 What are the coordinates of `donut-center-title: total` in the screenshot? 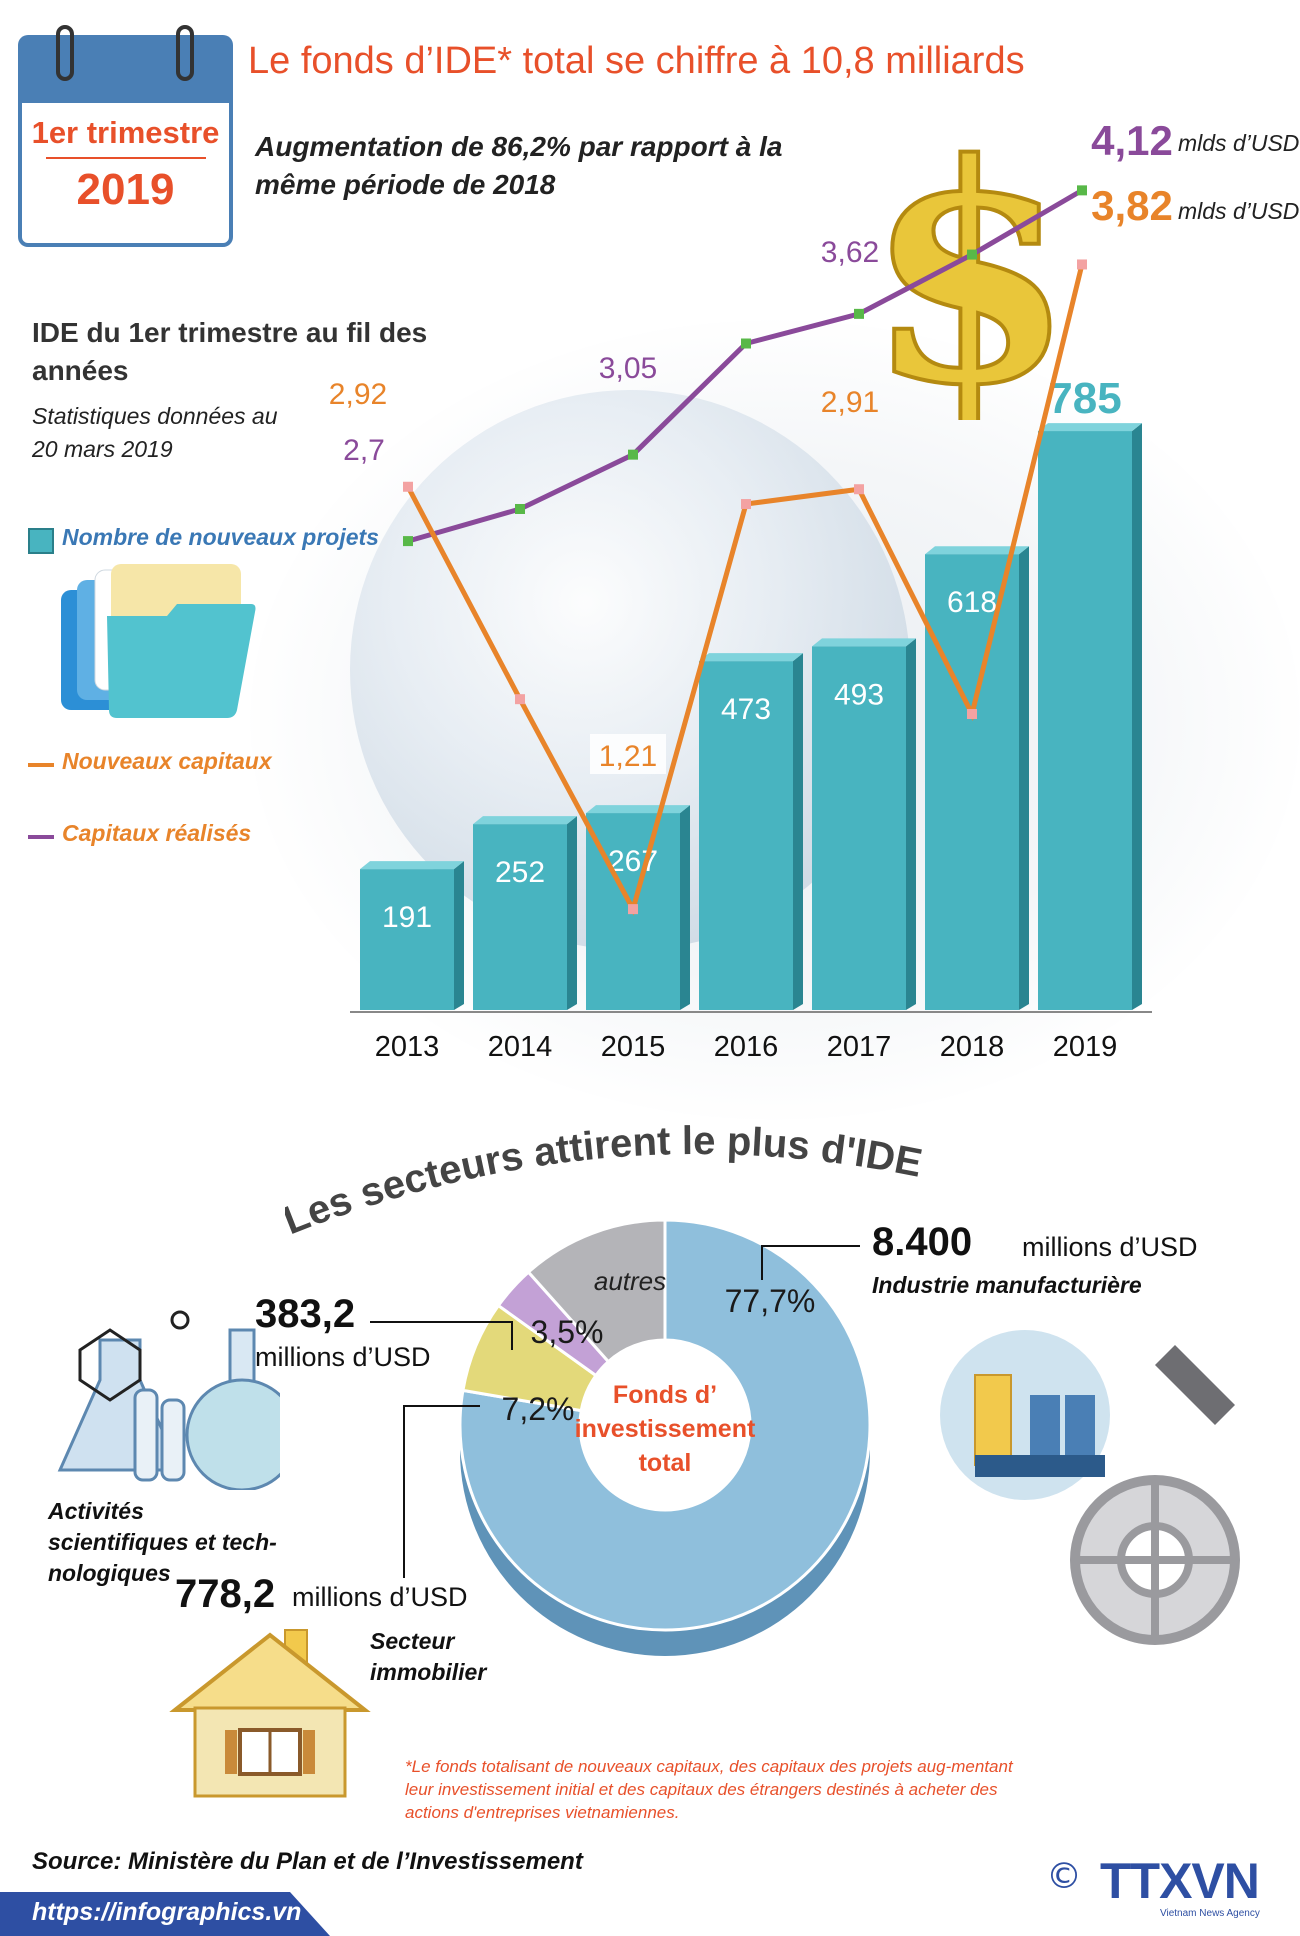 It's located at (665, 1463).